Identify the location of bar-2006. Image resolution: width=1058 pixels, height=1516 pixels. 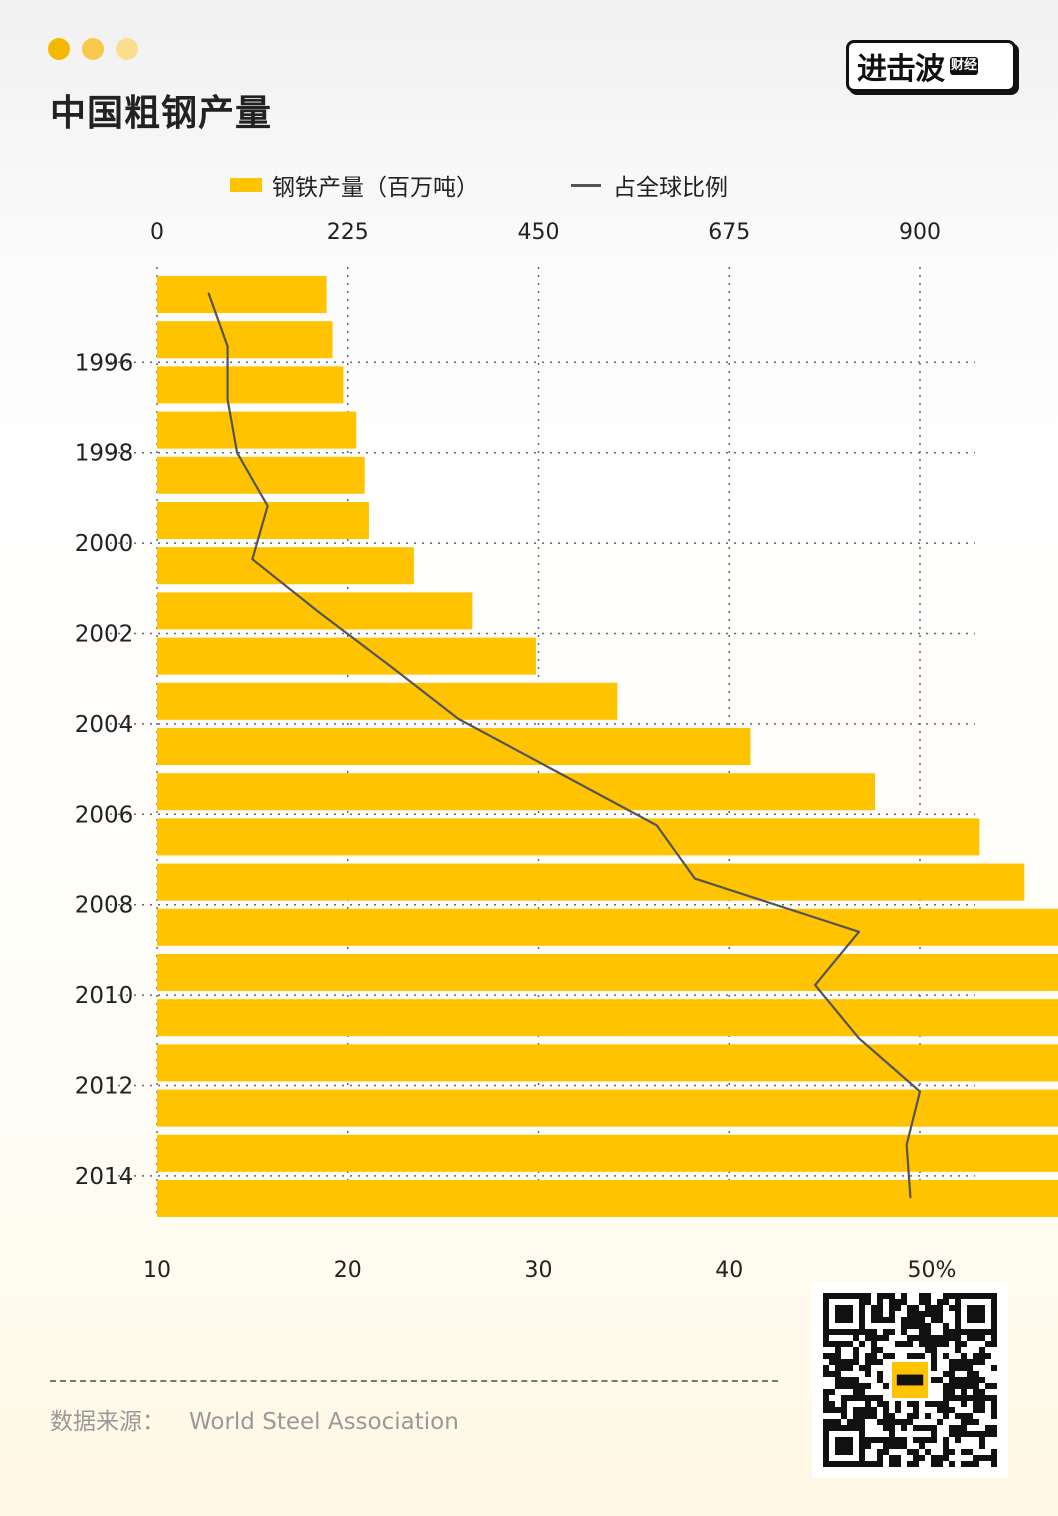
(568, 837).